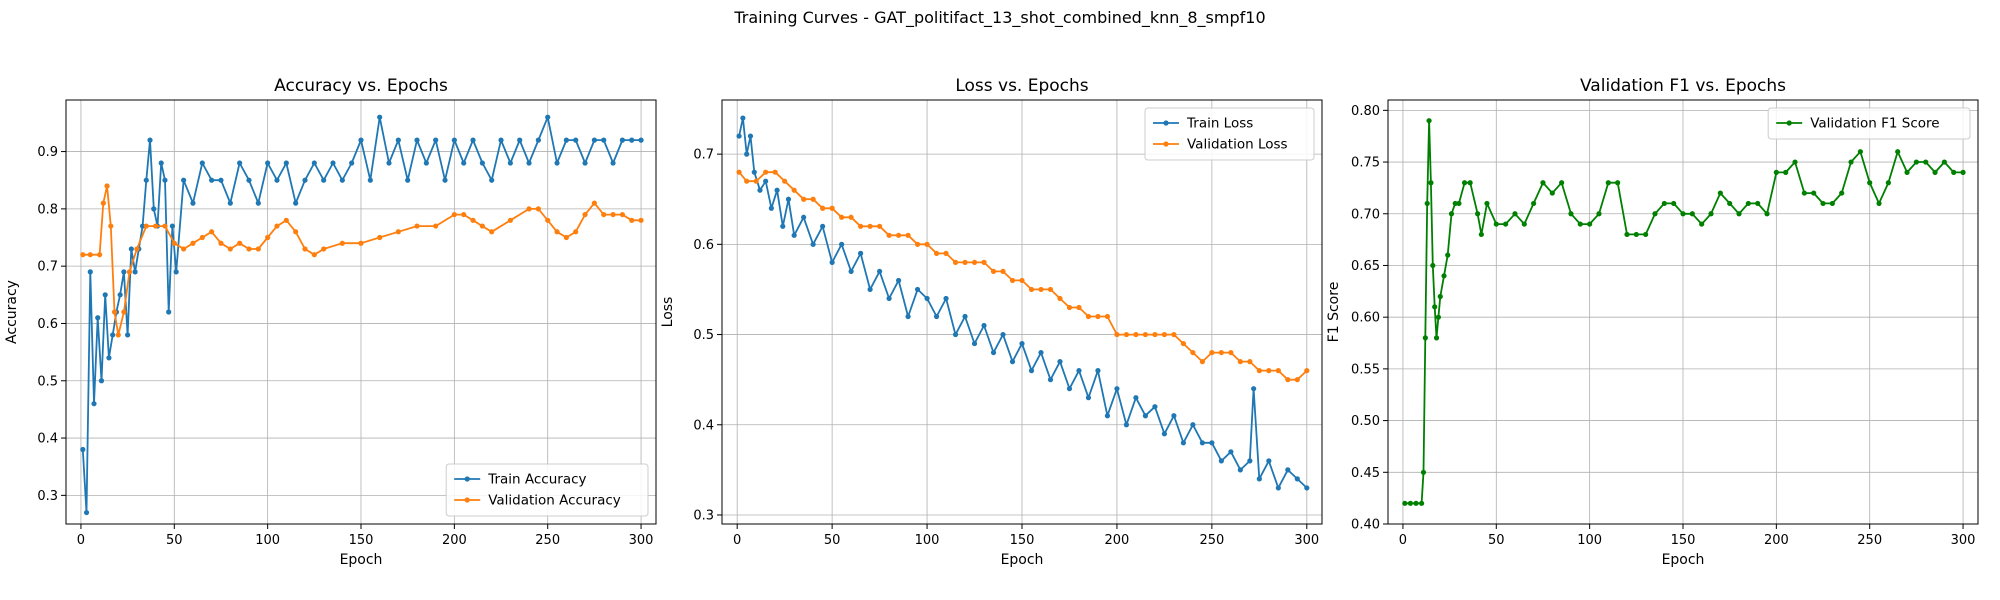 This screenshot has width=2000, height=600. What do you see at coordinates (467, 479) in the screenshot?
I see `legend-marker` at bounding box center [467, 479].